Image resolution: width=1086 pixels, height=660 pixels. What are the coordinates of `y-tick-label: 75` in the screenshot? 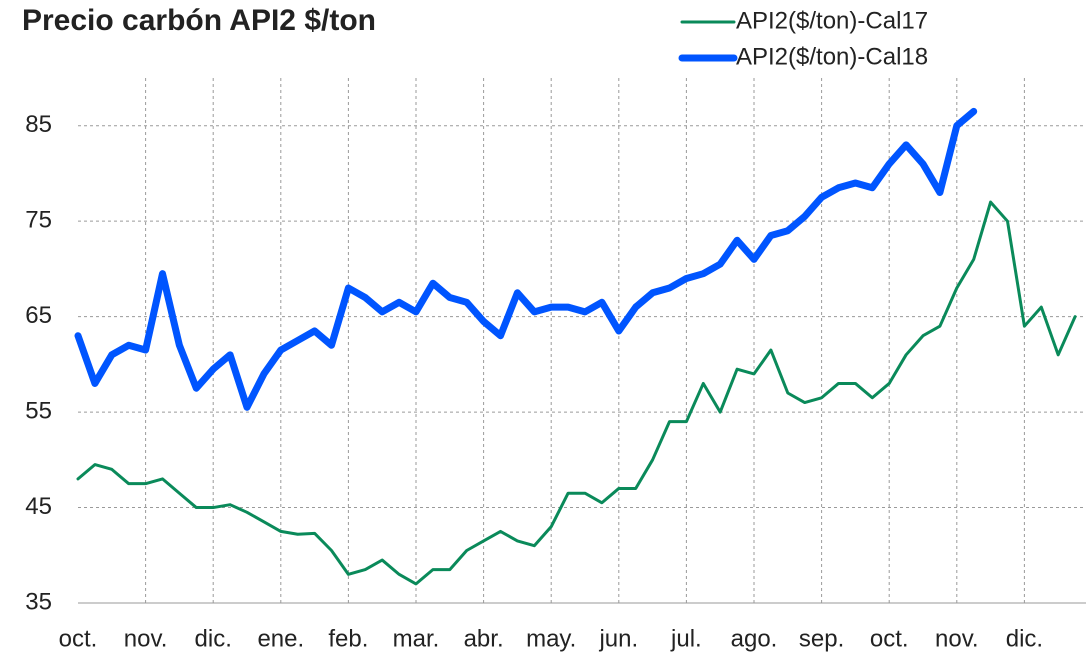 It's located at (38, 220).